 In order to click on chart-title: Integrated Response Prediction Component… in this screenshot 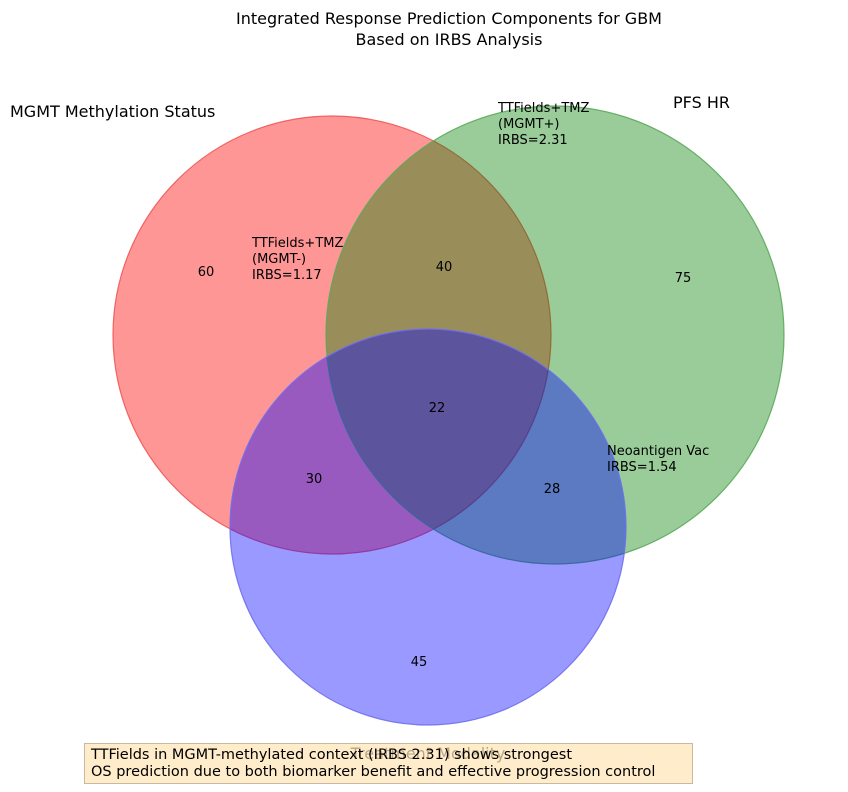, I will do `click(449, 29)`.